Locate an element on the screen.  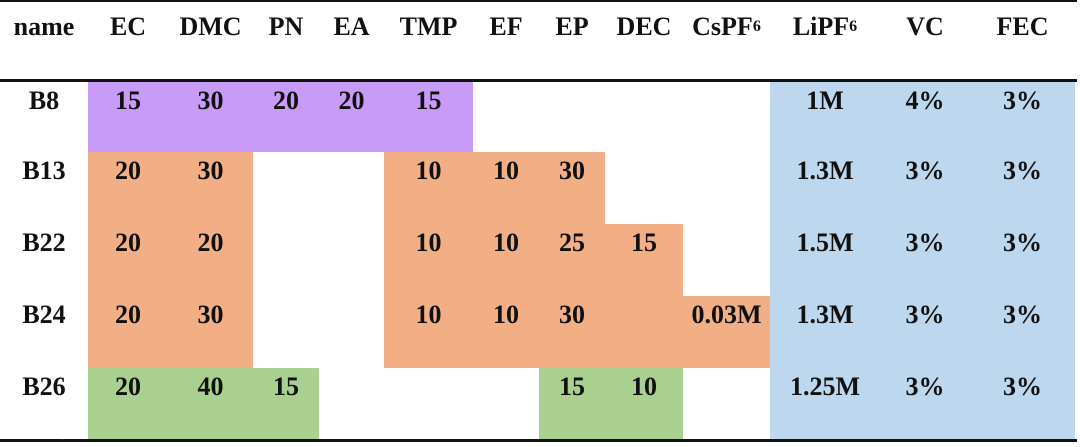
cell-value: 4% is located at coordinates (925, 100).